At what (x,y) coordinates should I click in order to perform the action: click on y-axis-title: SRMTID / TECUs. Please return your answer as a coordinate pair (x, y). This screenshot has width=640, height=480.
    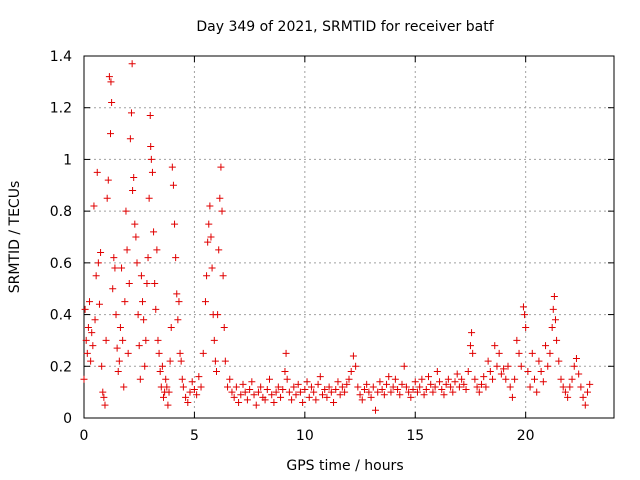
    Looking at the image, I should click on (15, 237).